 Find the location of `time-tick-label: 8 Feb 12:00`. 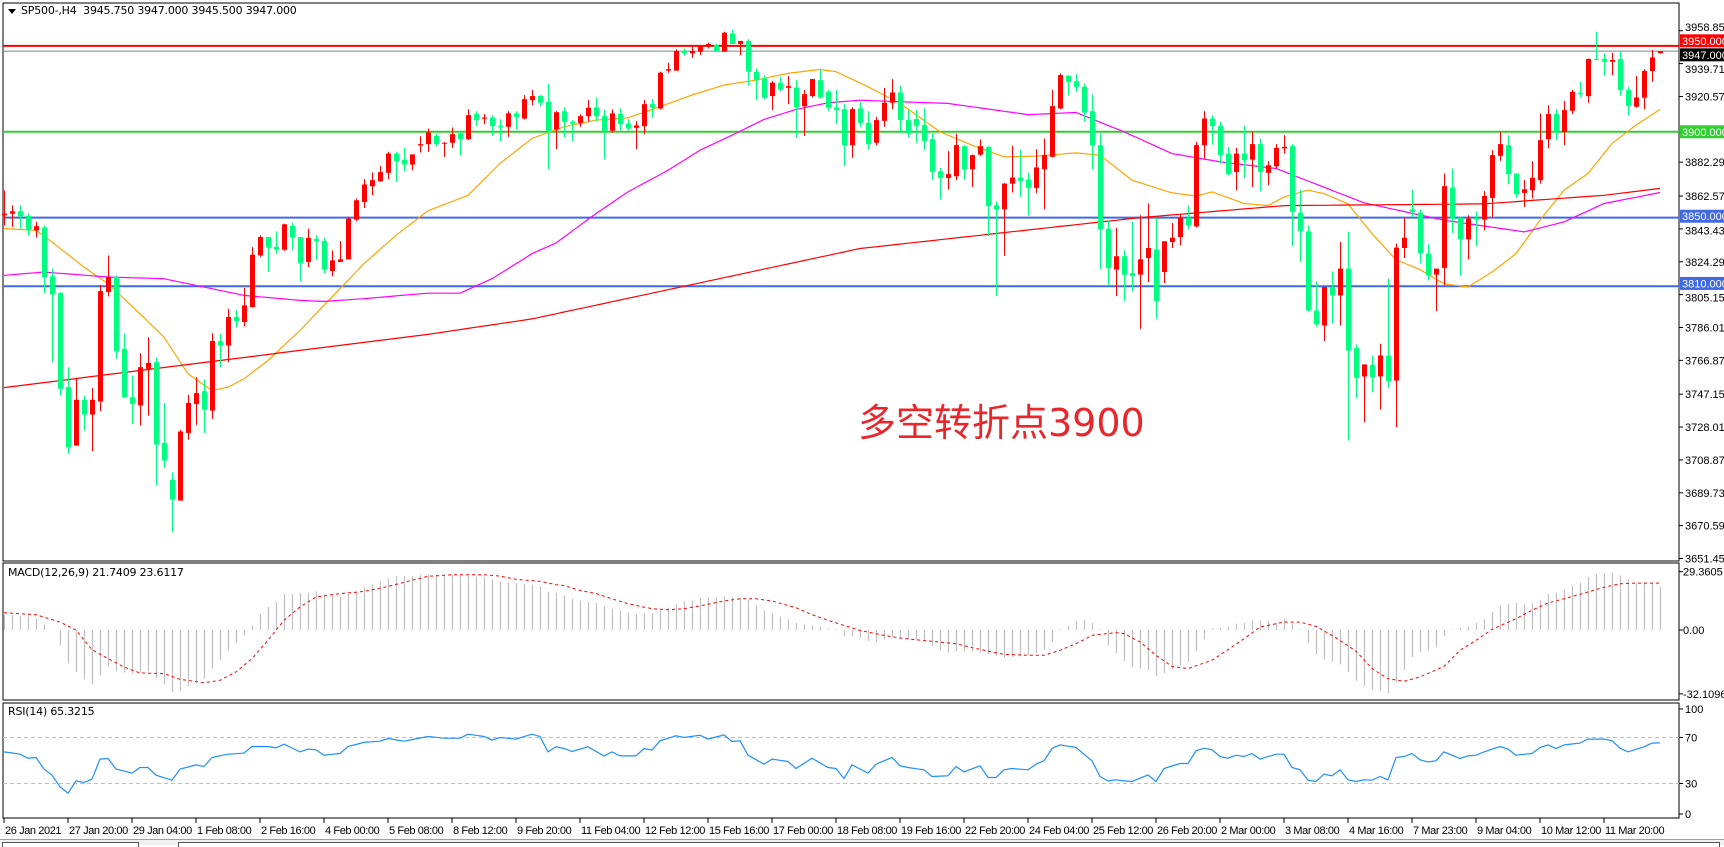

time-tick-label: 8 Feb 12:00 is located at coordinates (480, 831).